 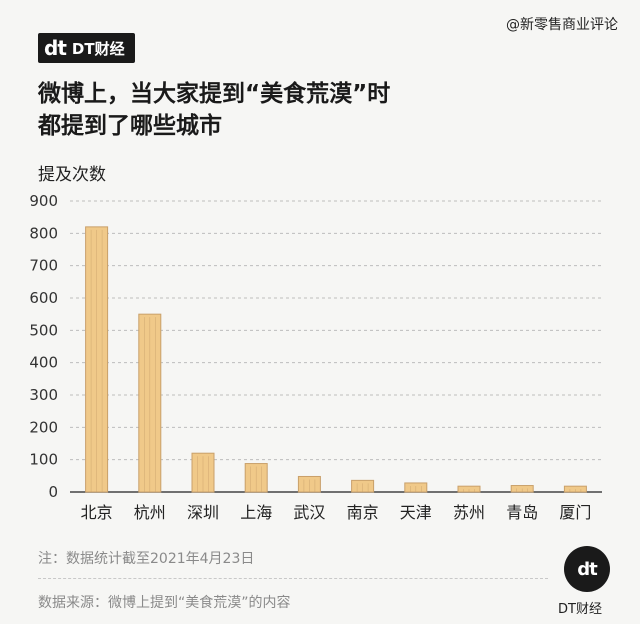 What do you see at coordinates (469, 512) in the screenshot?
I see `x-tick-label: 苏州` at bounding box center [469, 512].